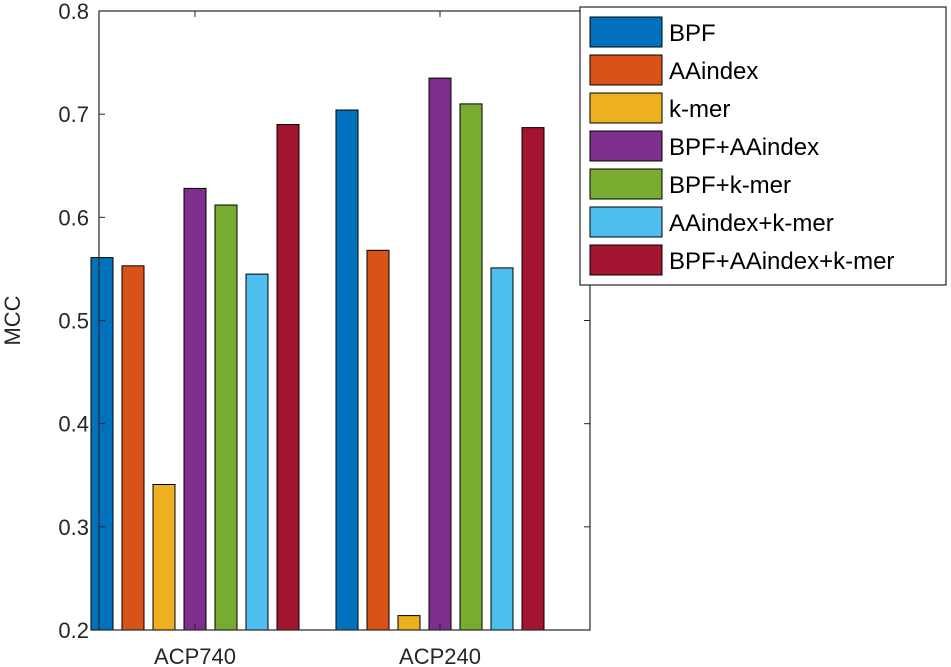  I want to click on bar-bpf-k-mer-acp240, so click(471, 367).